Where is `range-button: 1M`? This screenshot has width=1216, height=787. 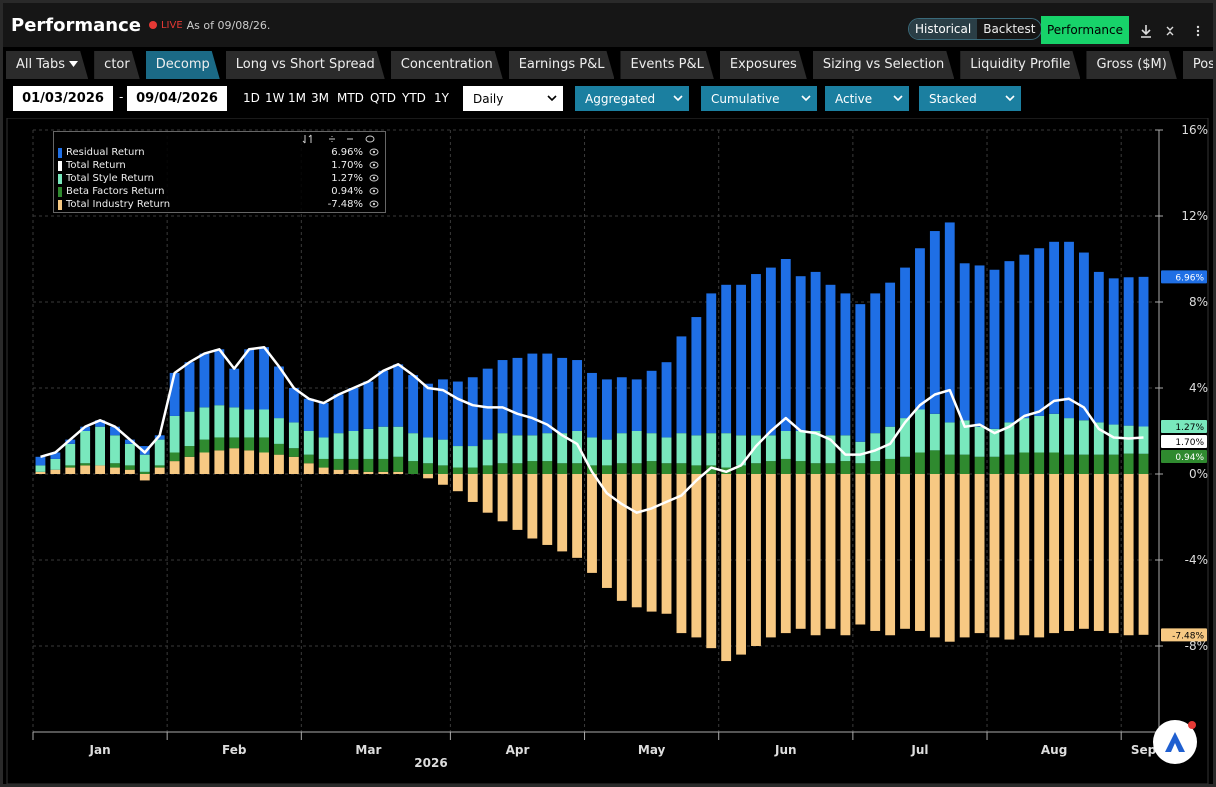 range-button: 1M is located at coordinates (297, 98).